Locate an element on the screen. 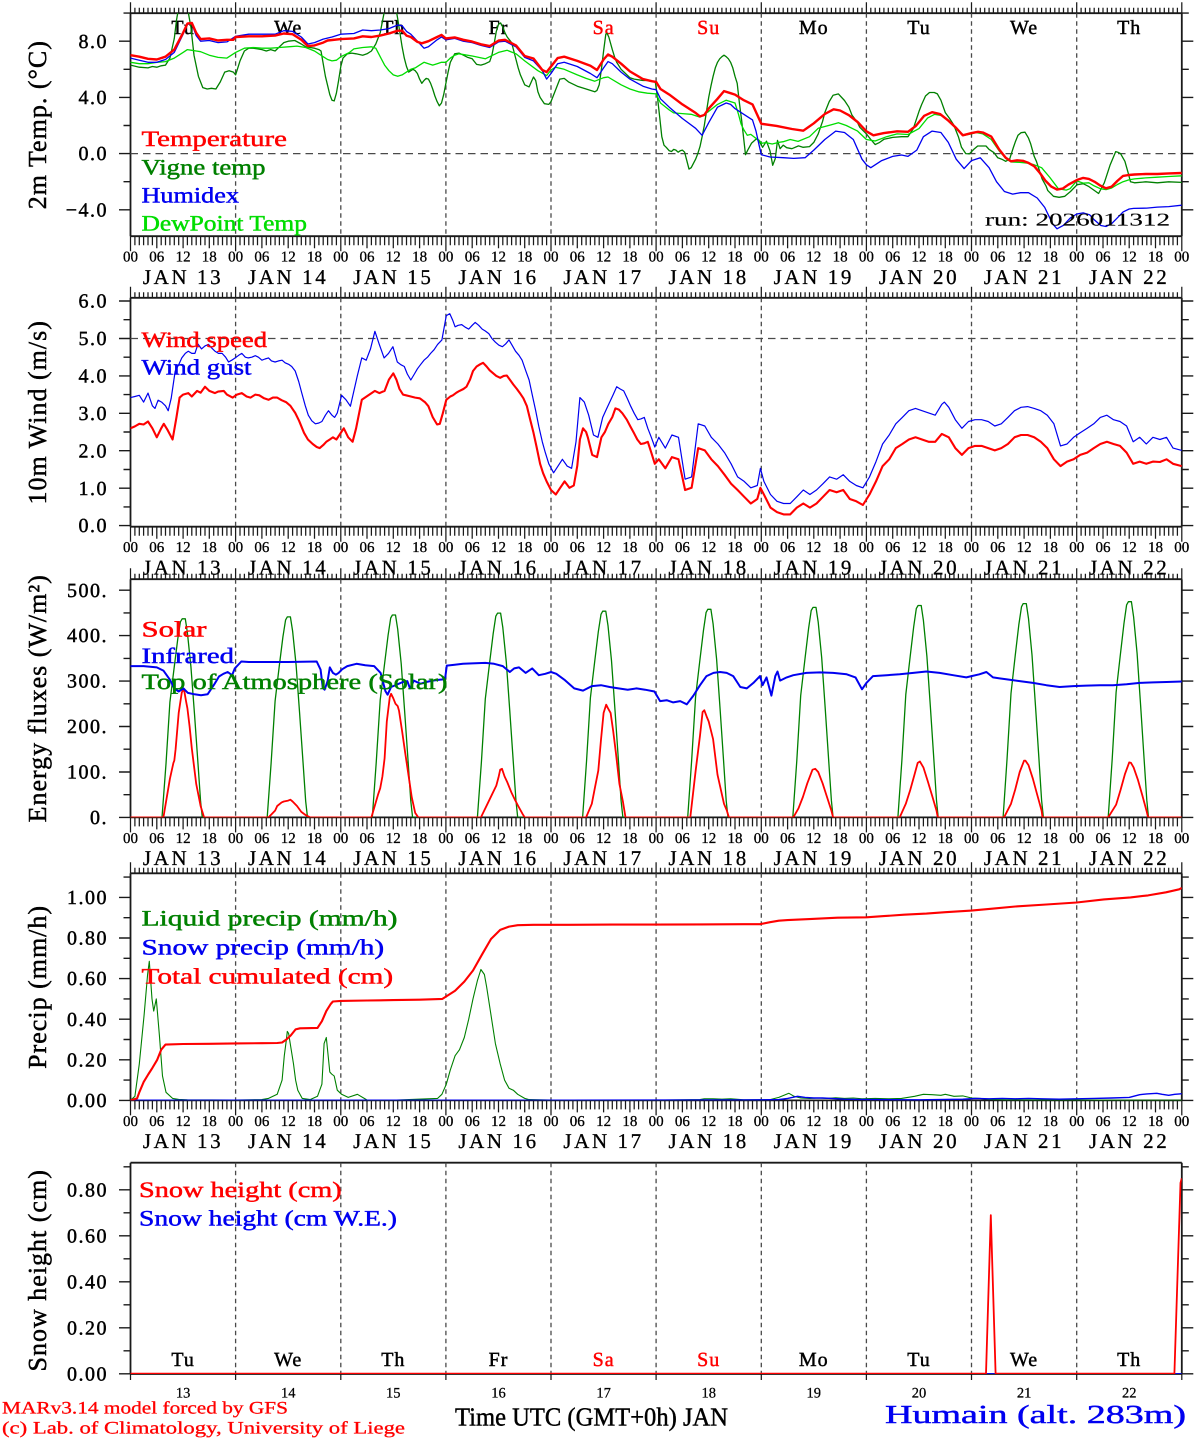 Image resolution: width=1194 pixels, height=1440 pixels. svg-text: 1.0 is located at coordinates (94, 489).